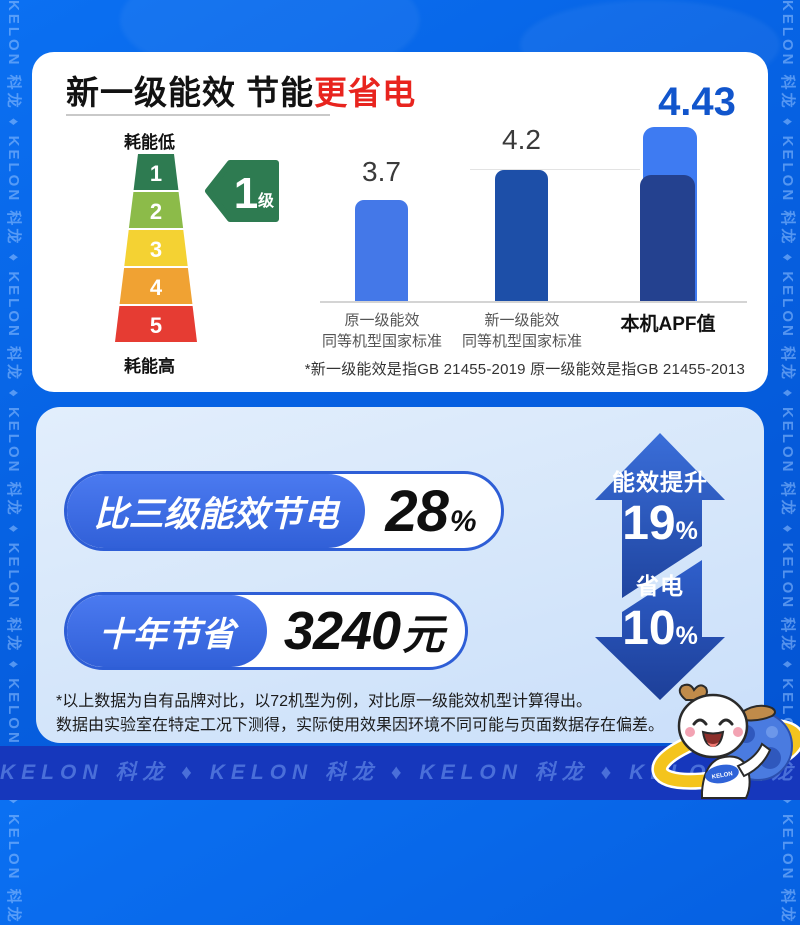 The width and height of the screenshot is (800, 925). Describe the element at coordinates (216, 511) in the screenshot. I see `savings-pill-energy-label: 比三级能效节电` at that location.